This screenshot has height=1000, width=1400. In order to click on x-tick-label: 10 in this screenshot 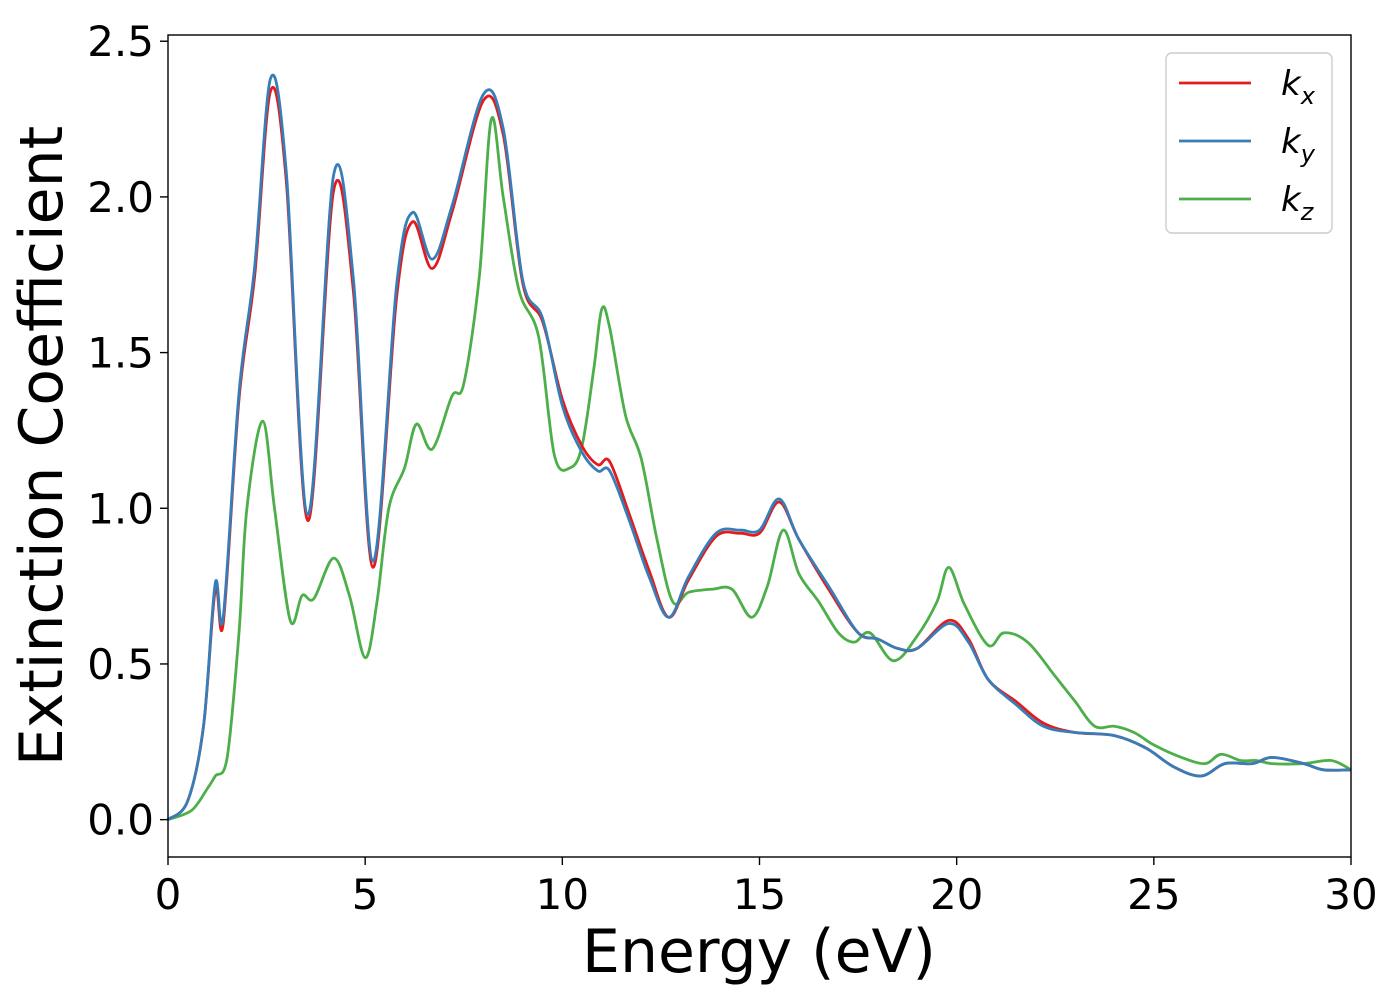, I will do `click(562, 894)`.